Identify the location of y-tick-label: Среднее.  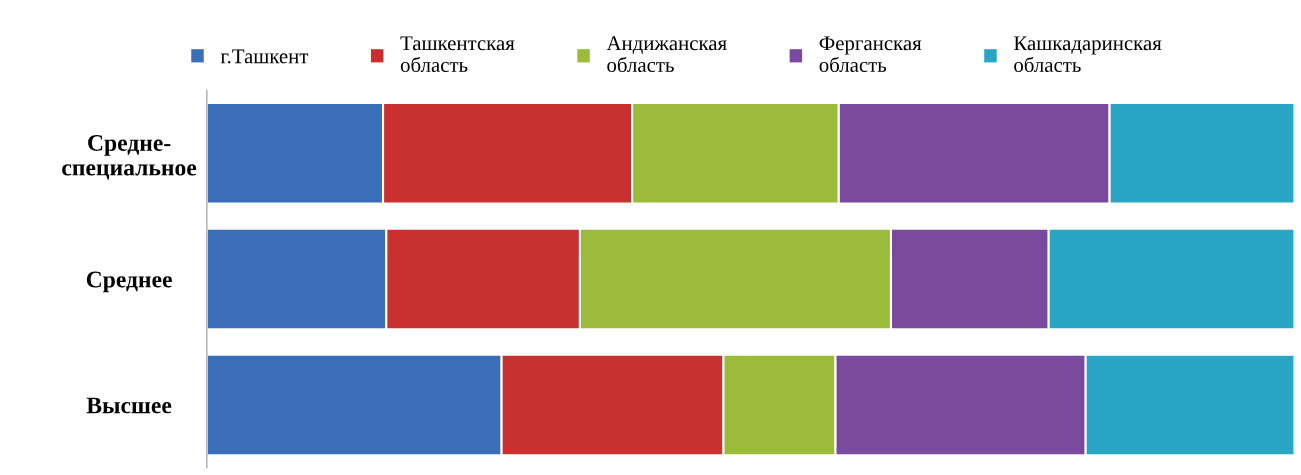
(129, 282).